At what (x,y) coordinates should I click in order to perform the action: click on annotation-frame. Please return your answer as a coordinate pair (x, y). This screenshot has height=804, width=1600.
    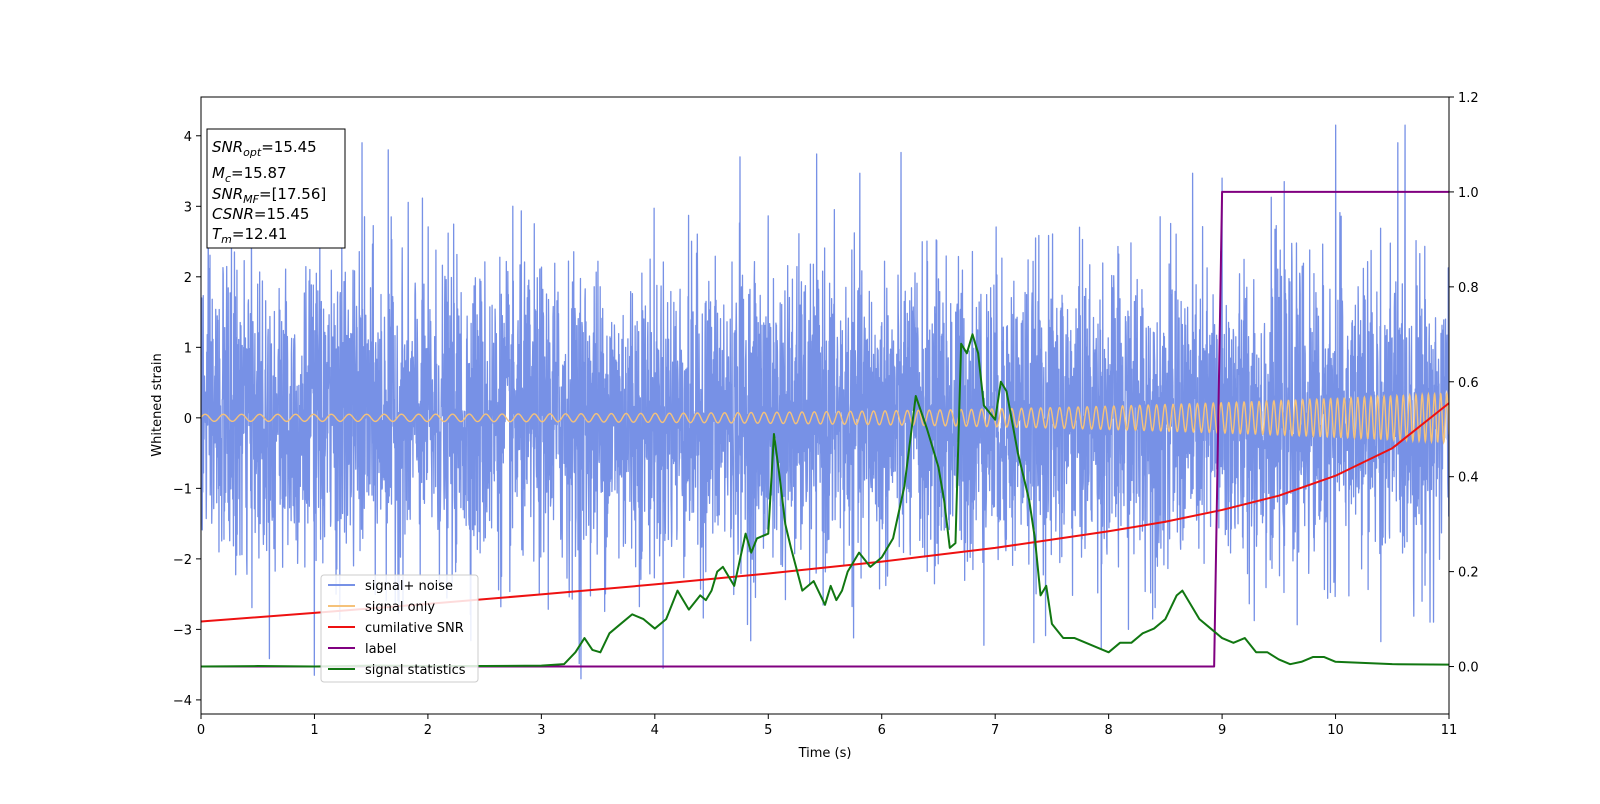
    Looking at the image, I should click on (276, 188).